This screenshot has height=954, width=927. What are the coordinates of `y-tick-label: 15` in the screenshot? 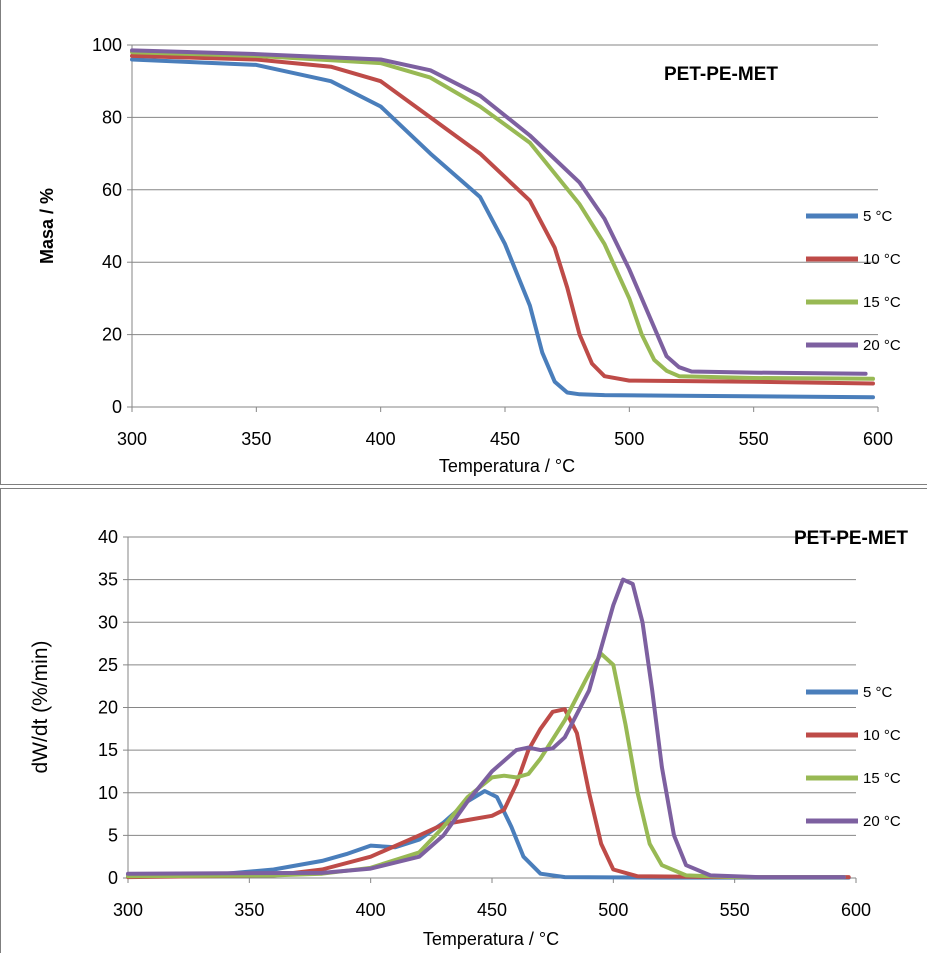 It's located at (108, 750).